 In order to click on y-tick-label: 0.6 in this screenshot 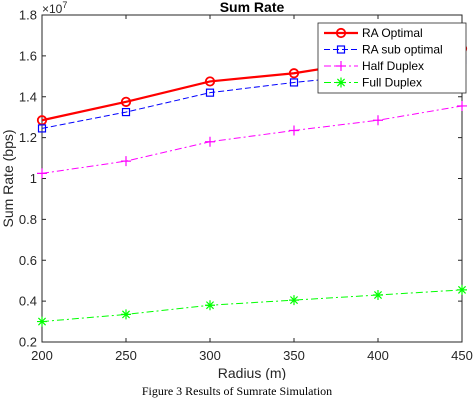, I will do `click(28, 260)`.